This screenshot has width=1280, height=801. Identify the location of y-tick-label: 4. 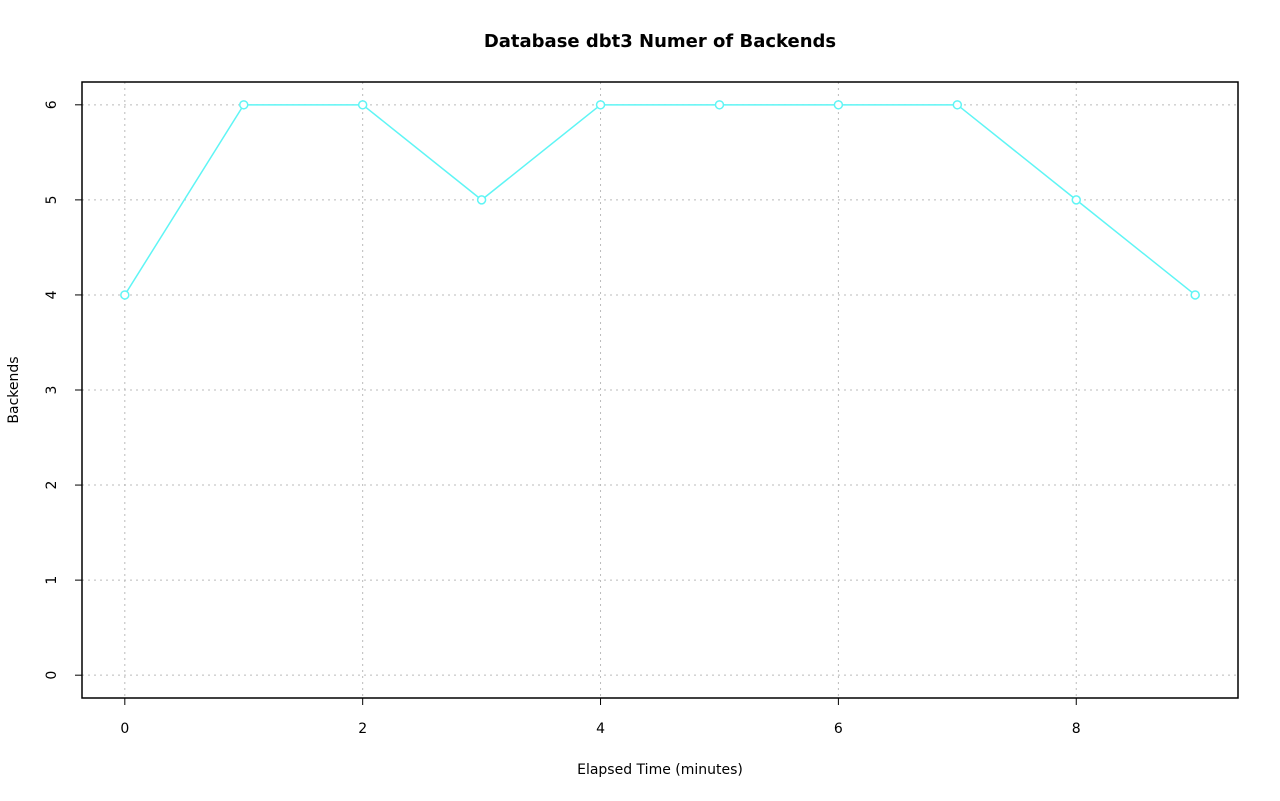
(52, 294).